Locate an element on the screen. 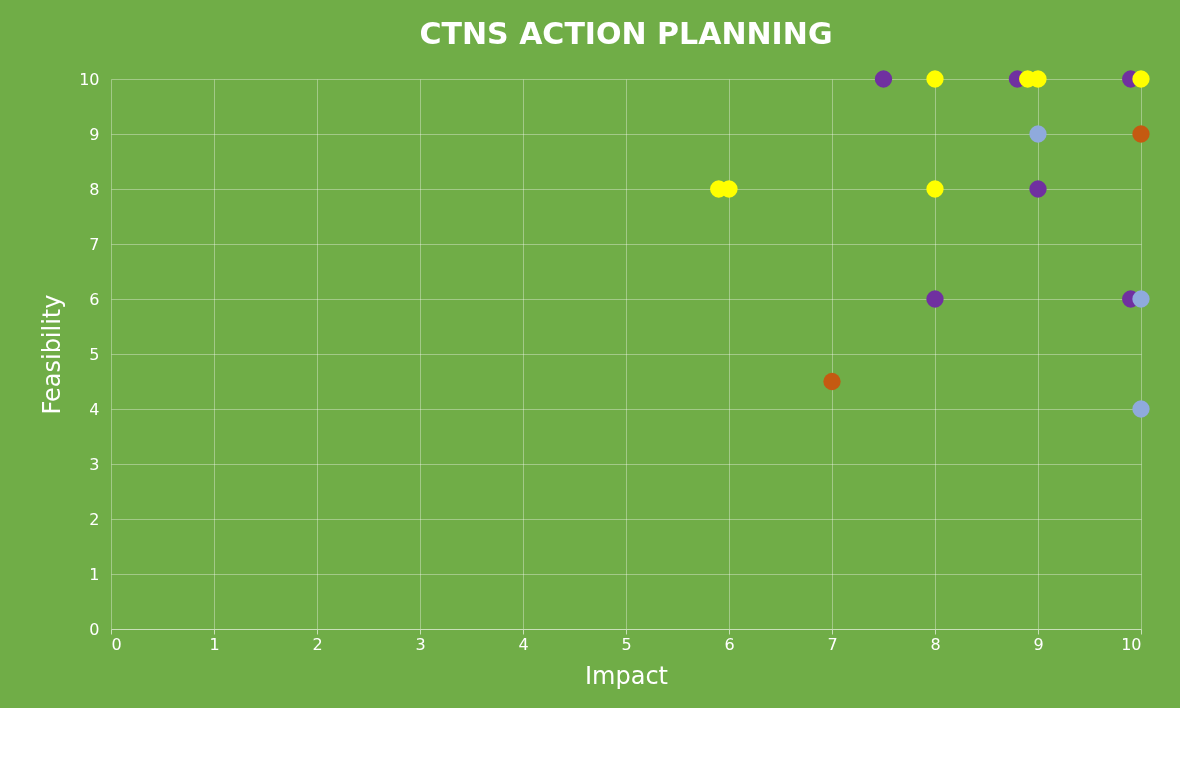 The height and width of the screenshot is (780, 1195). x-tick-label: 0 is located at coordinates (116, 644).